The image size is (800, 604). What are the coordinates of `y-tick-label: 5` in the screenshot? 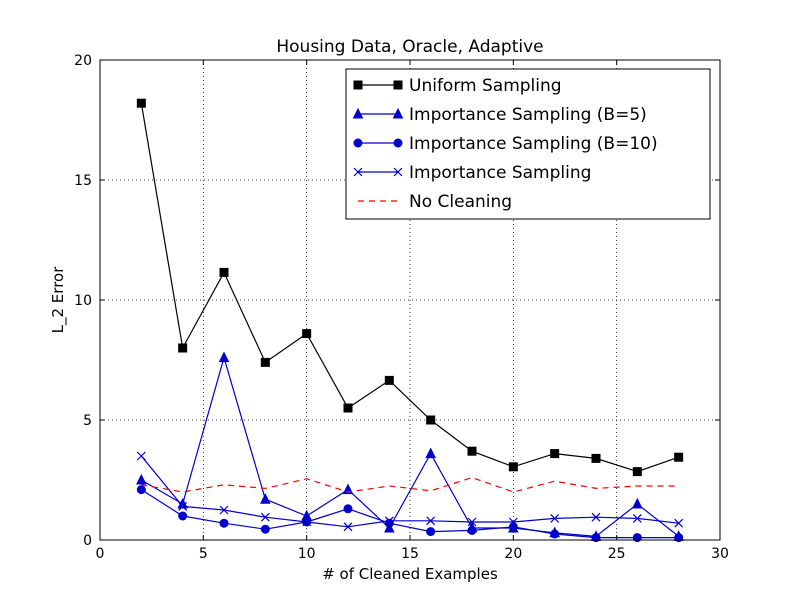 It's located at (87, 421).